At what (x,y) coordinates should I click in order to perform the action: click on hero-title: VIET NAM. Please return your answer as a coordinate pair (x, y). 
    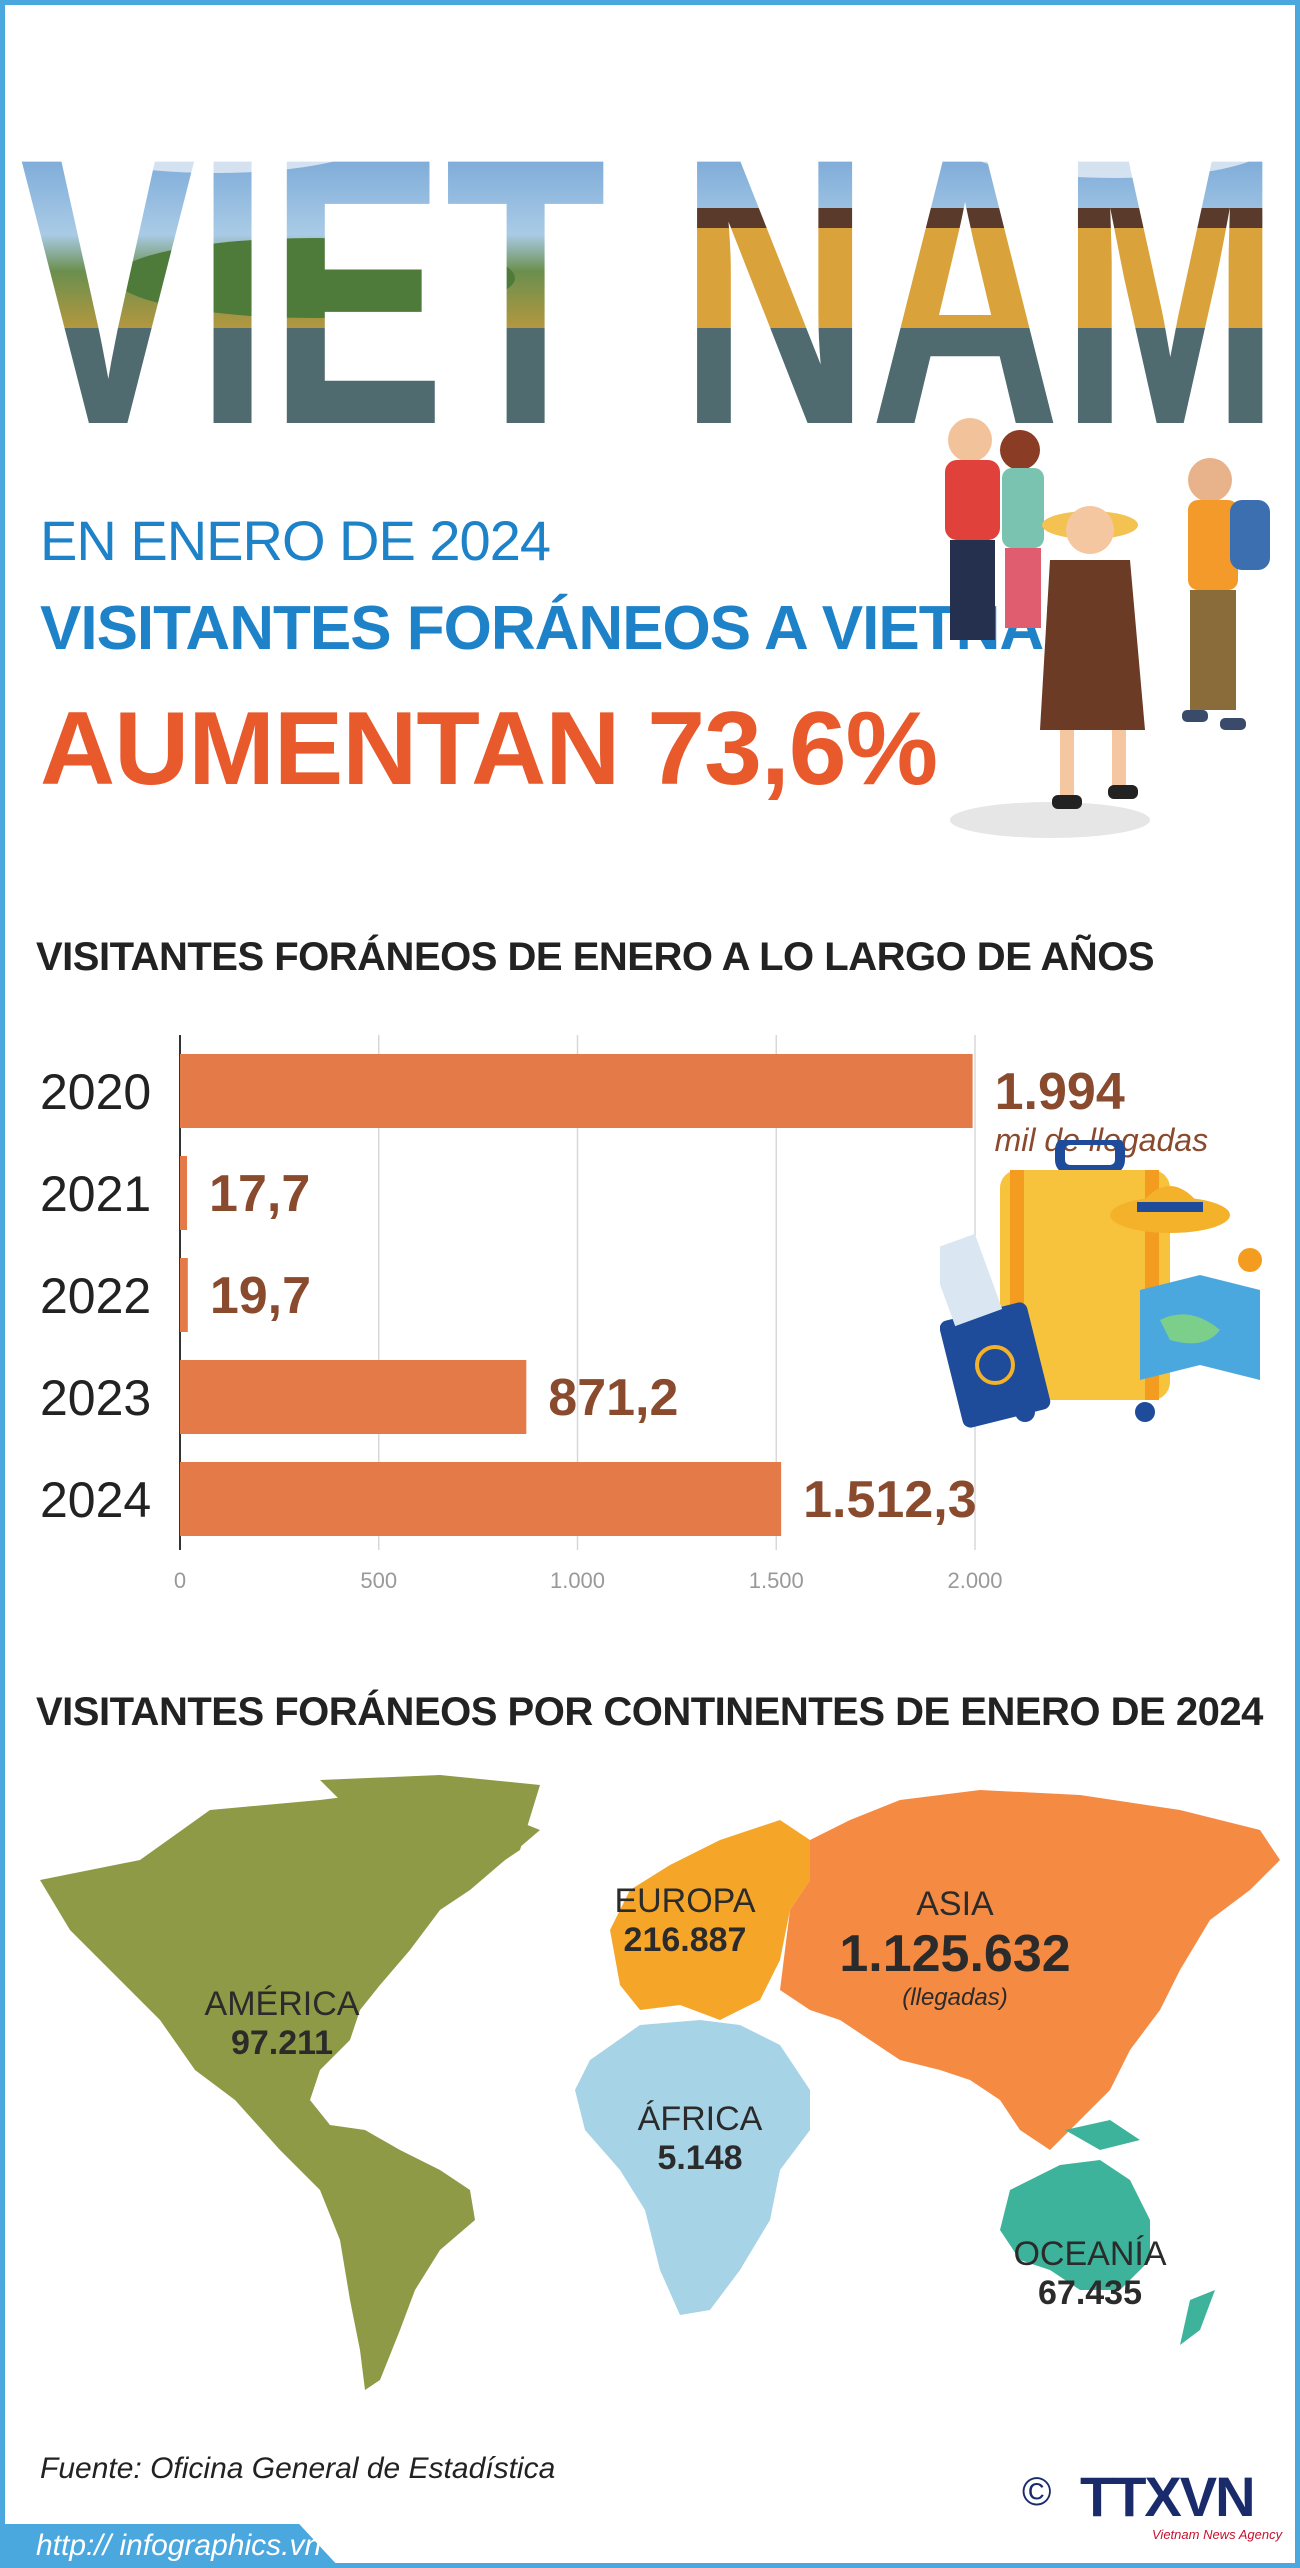
    Looking at the image, I should click on (650, 253).